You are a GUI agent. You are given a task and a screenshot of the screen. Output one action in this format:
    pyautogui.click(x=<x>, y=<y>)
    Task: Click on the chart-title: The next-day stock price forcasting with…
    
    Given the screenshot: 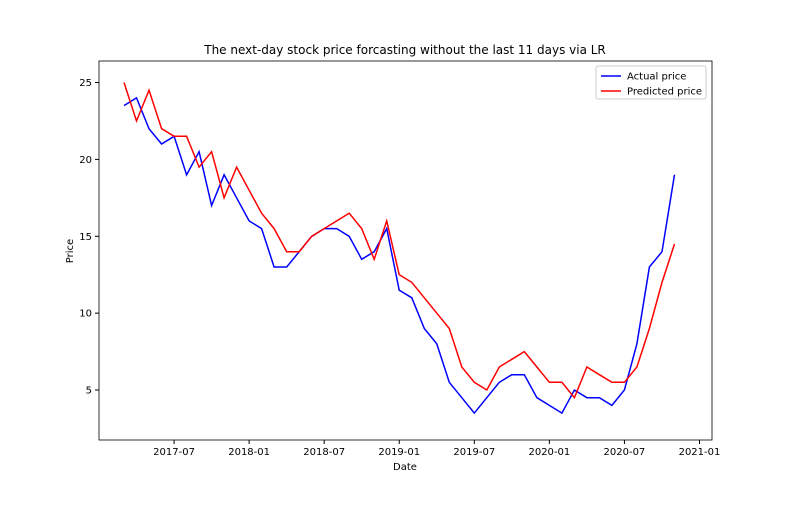 What is the action you would take?
    pyautogui.click(x=404, y=50)
    